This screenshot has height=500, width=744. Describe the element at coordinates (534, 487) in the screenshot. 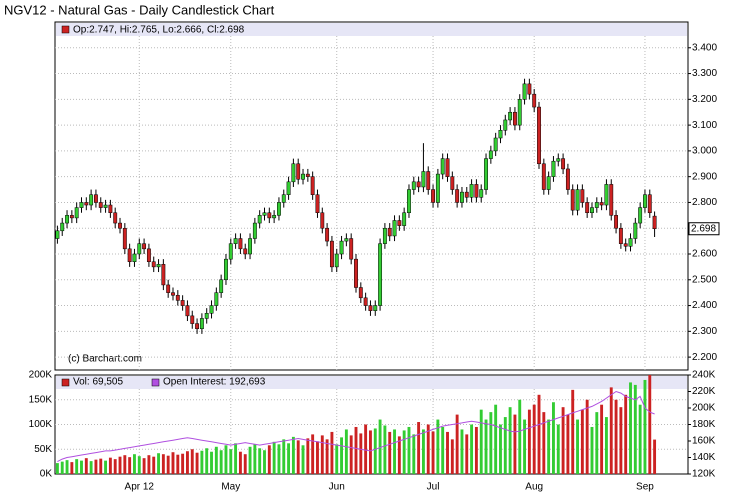

I see `x-tick-label: Aug` at that location.